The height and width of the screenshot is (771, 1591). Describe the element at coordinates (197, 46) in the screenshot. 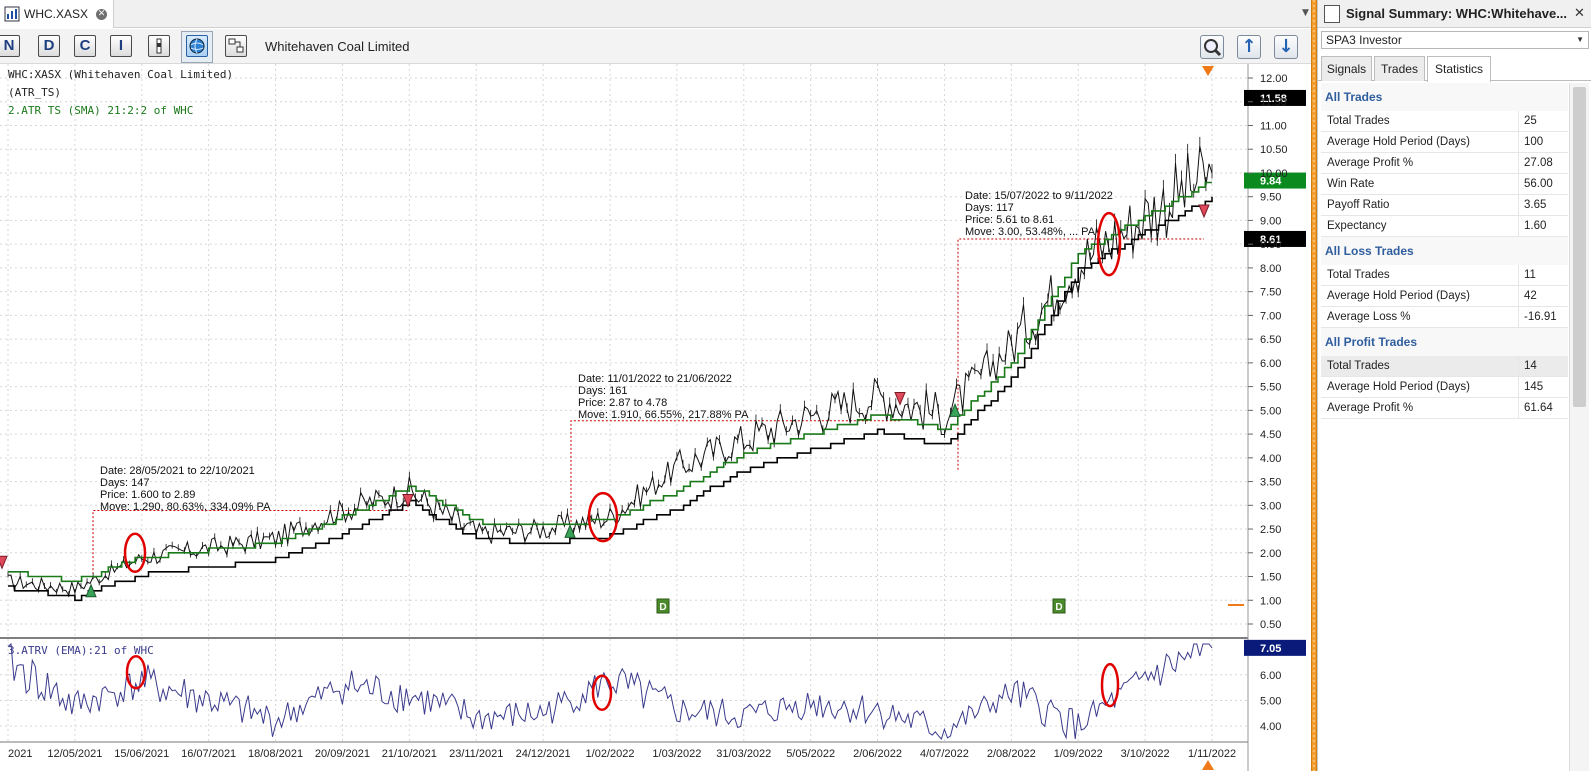

I see `toolbar-globe-icon` at that location.